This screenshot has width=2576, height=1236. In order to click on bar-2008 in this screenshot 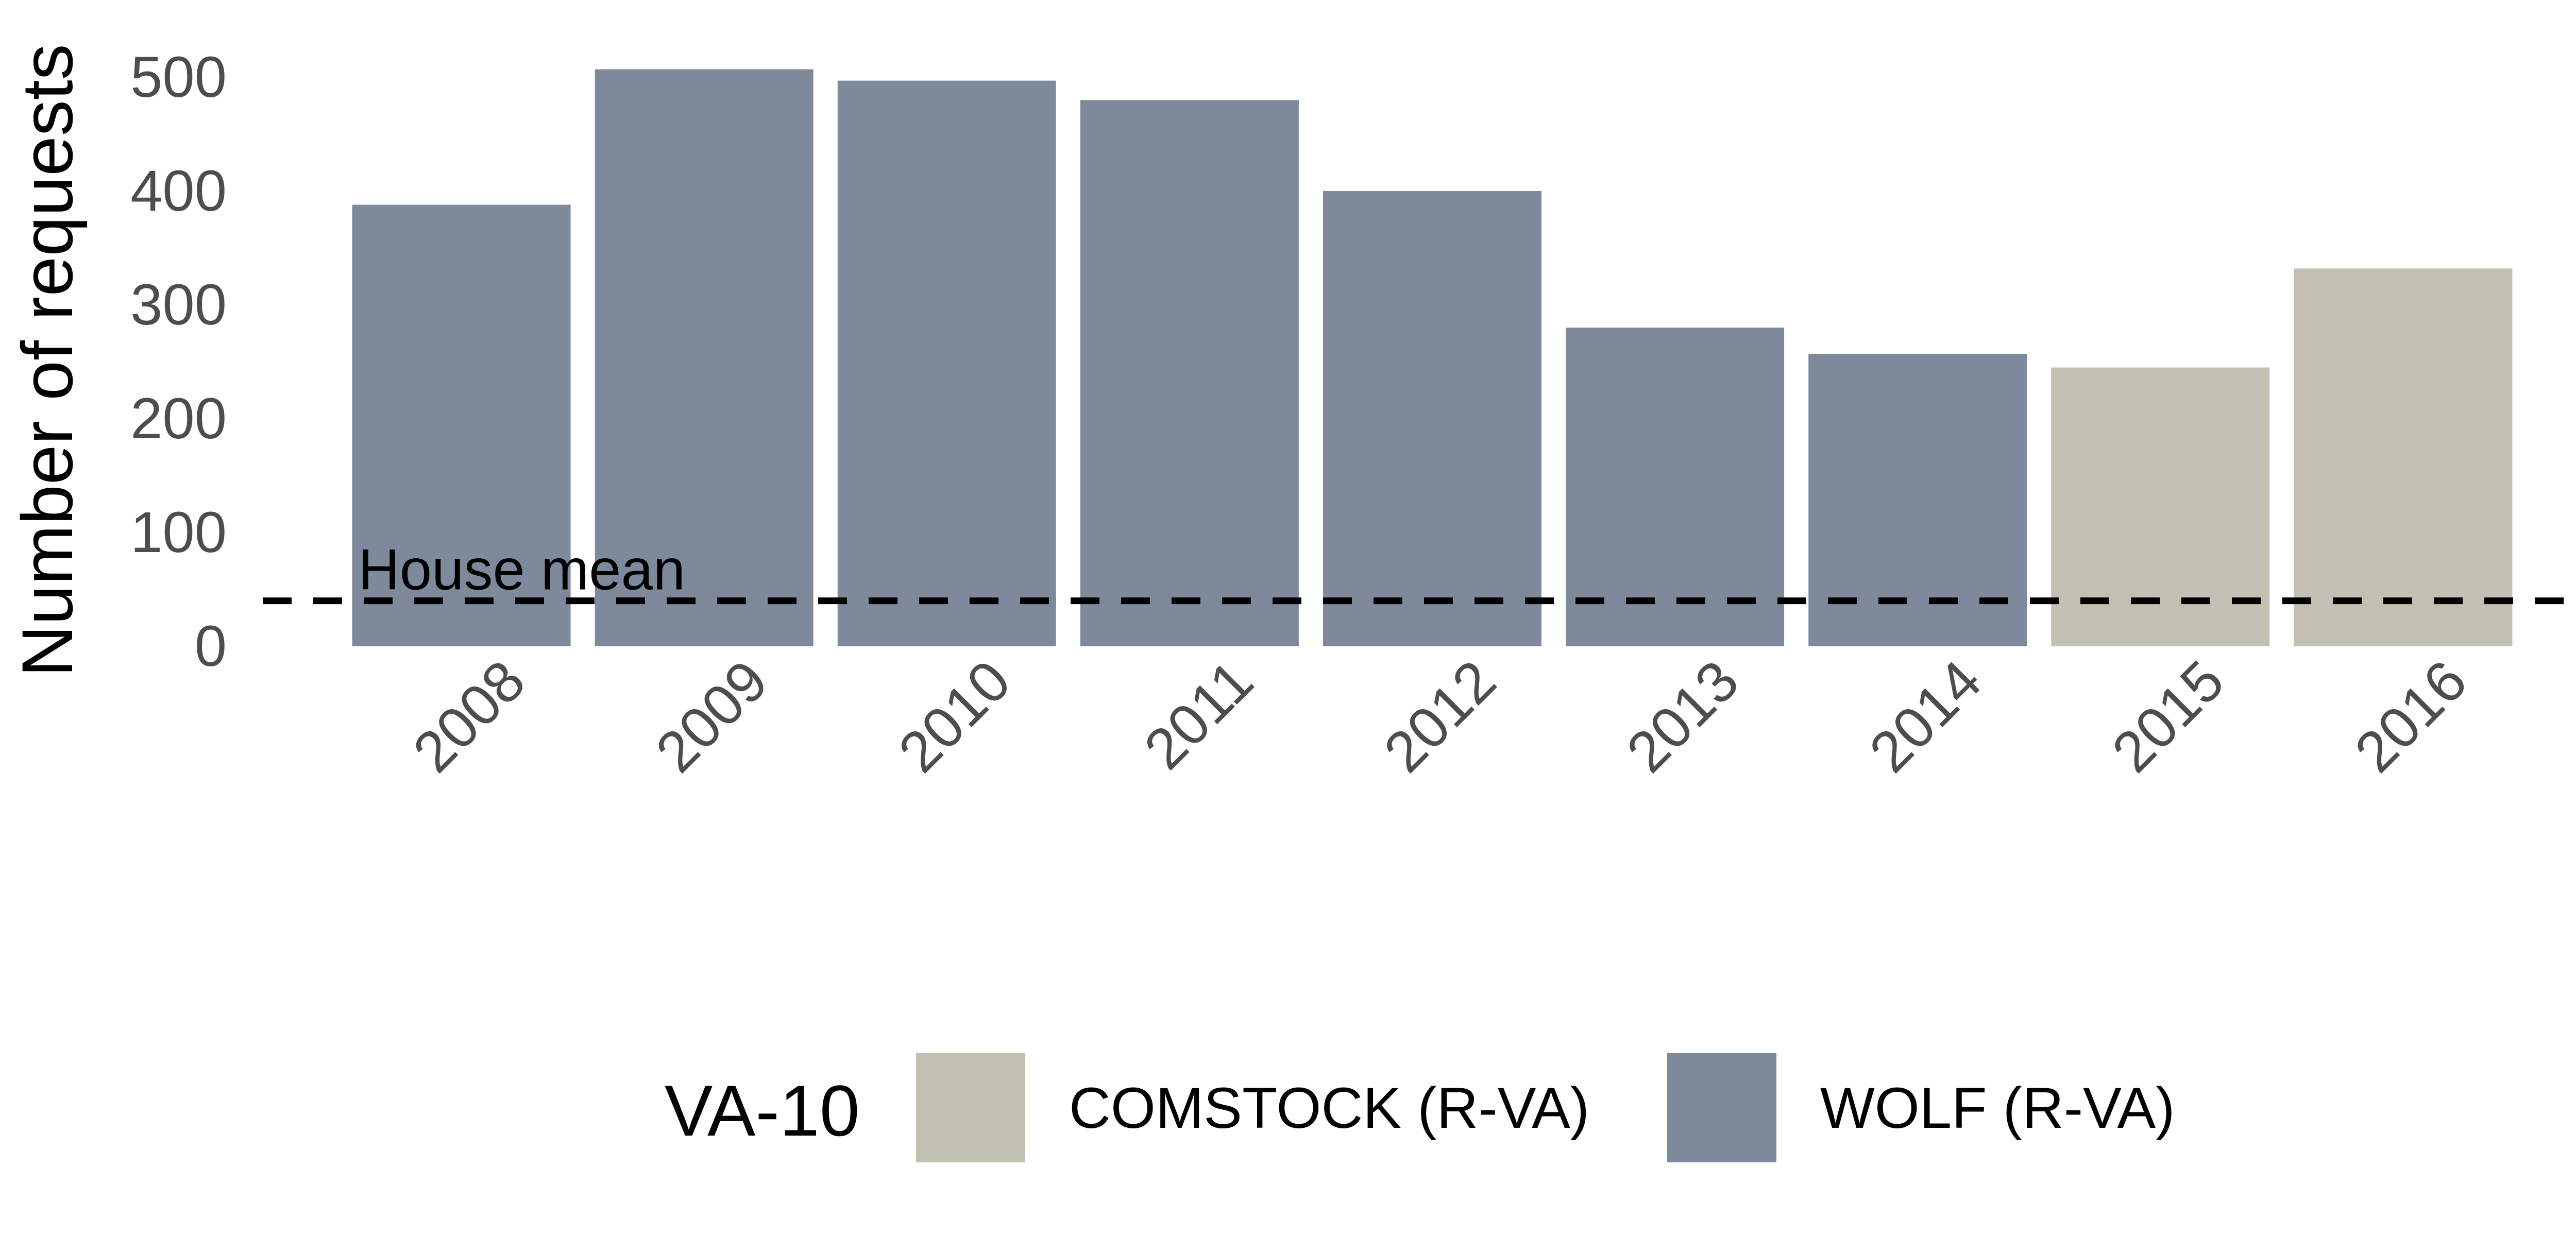, I will do `click(461, 425)`.